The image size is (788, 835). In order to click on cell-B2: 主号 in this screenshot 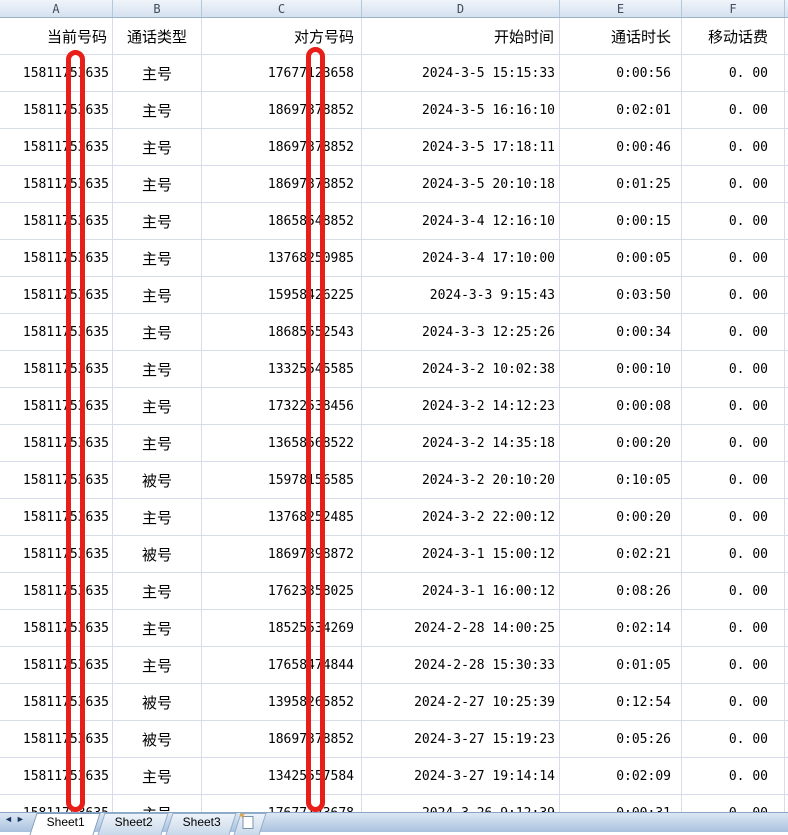, I will do `click(157, 73)`.